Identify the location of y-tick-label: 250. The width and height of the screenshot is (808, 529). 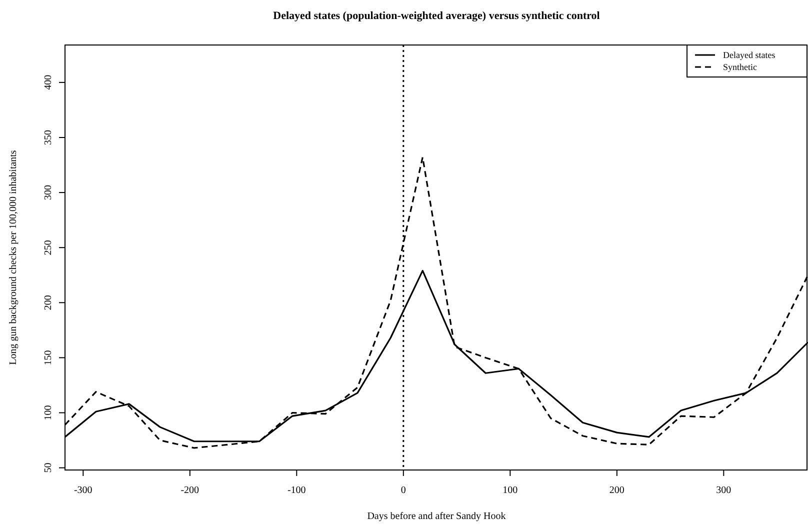
(48, 248).